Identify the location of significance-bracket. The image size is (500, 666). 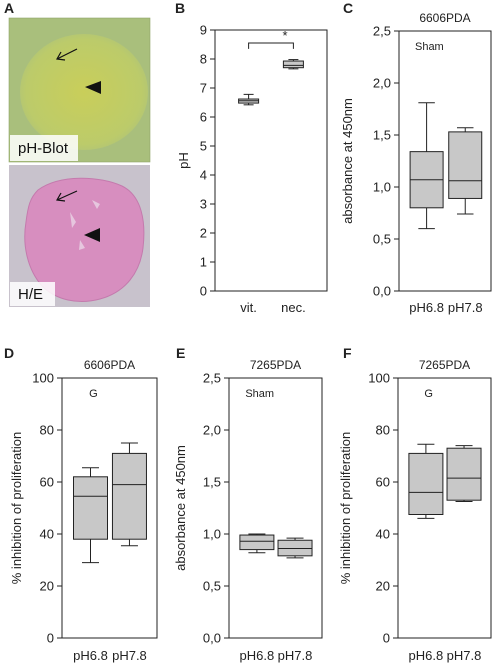
(271, 45).